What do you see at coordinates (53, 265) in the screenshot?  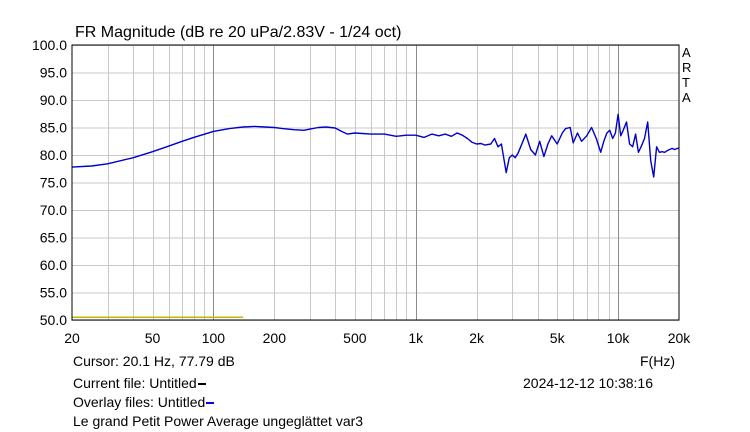 I see `y-tick-label: 60.0` at bounding box center [53, 265].